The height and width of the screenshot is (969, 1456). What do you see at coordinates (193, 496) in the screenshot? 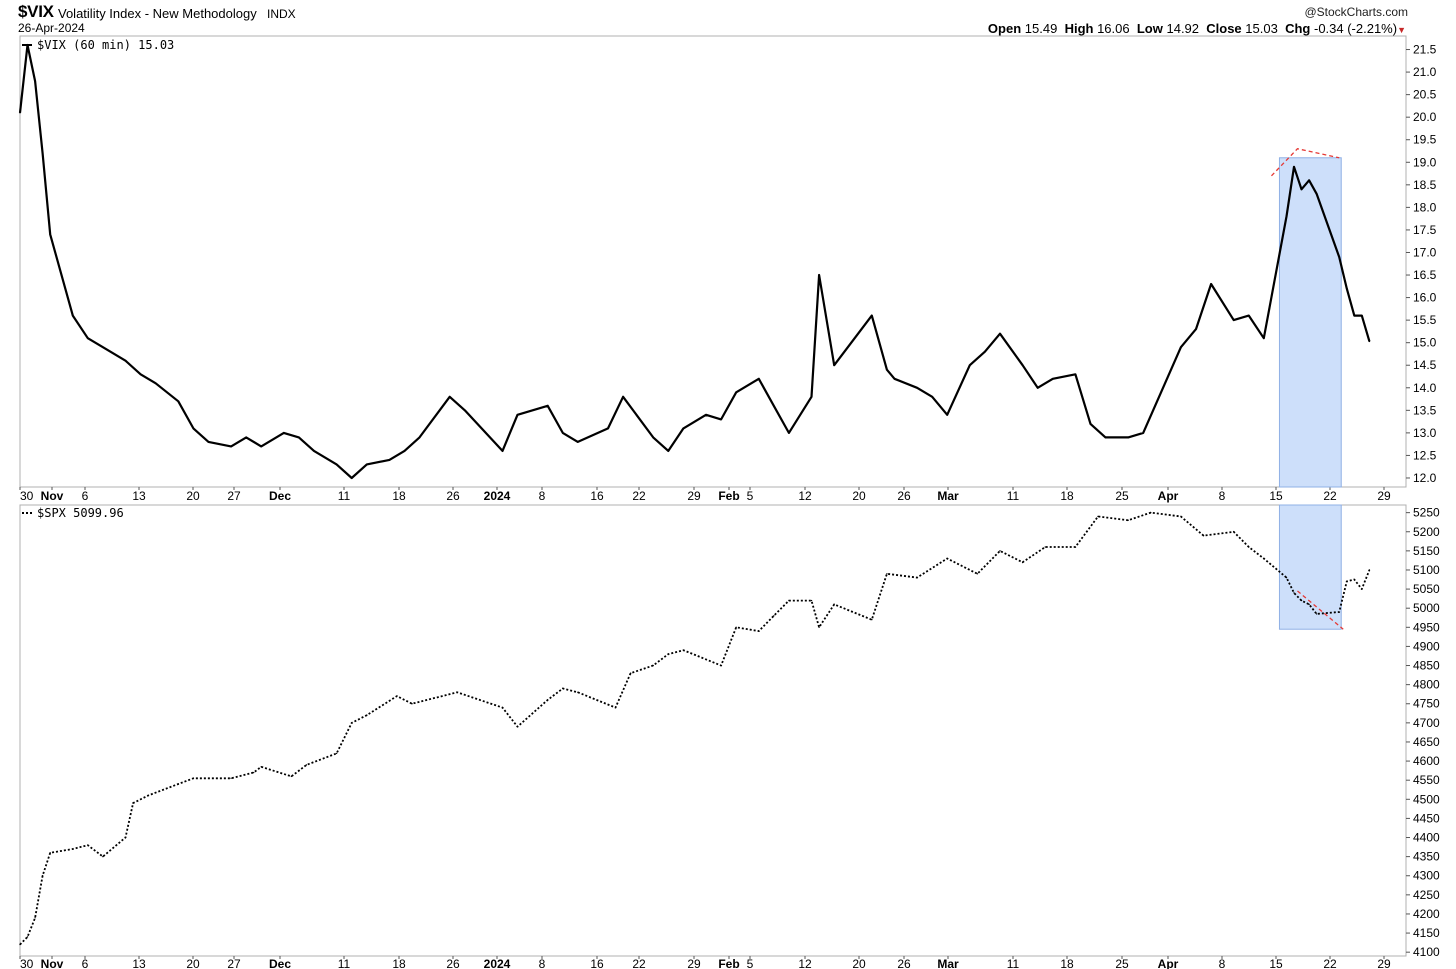
I see `x-tick-label: 20` at bounding box center [193, 496].